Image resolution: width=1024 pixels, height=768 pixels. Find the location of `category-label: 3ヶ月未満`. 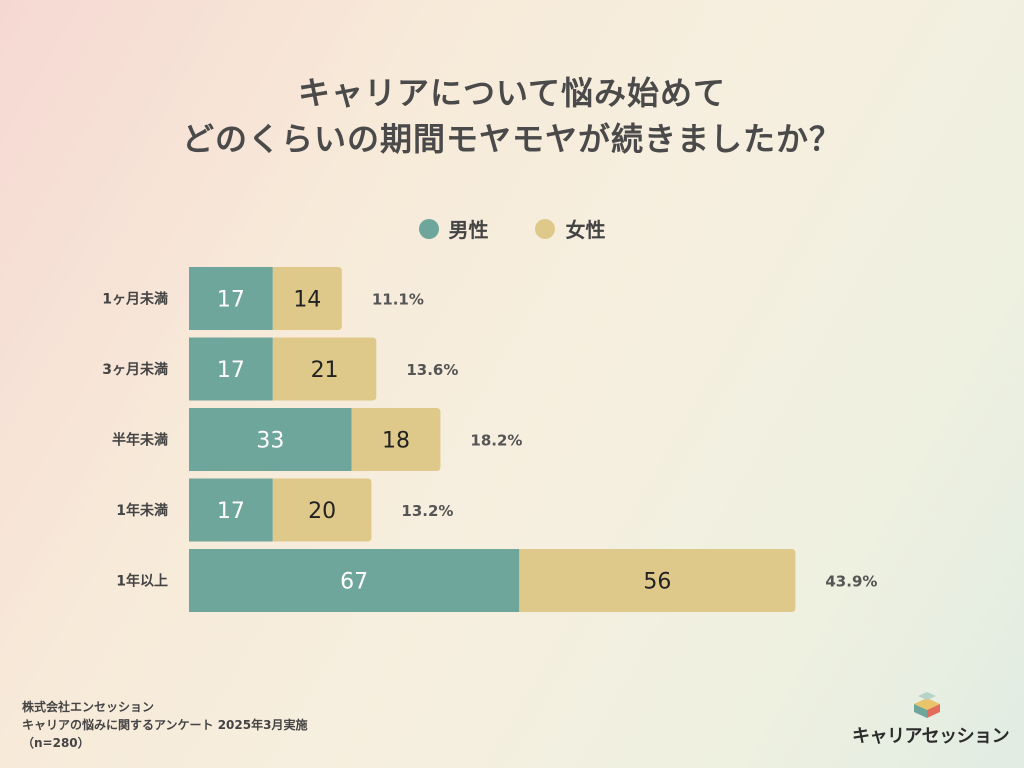

category-label: 3ヶ月未満 is located at coordinates (135, 369).